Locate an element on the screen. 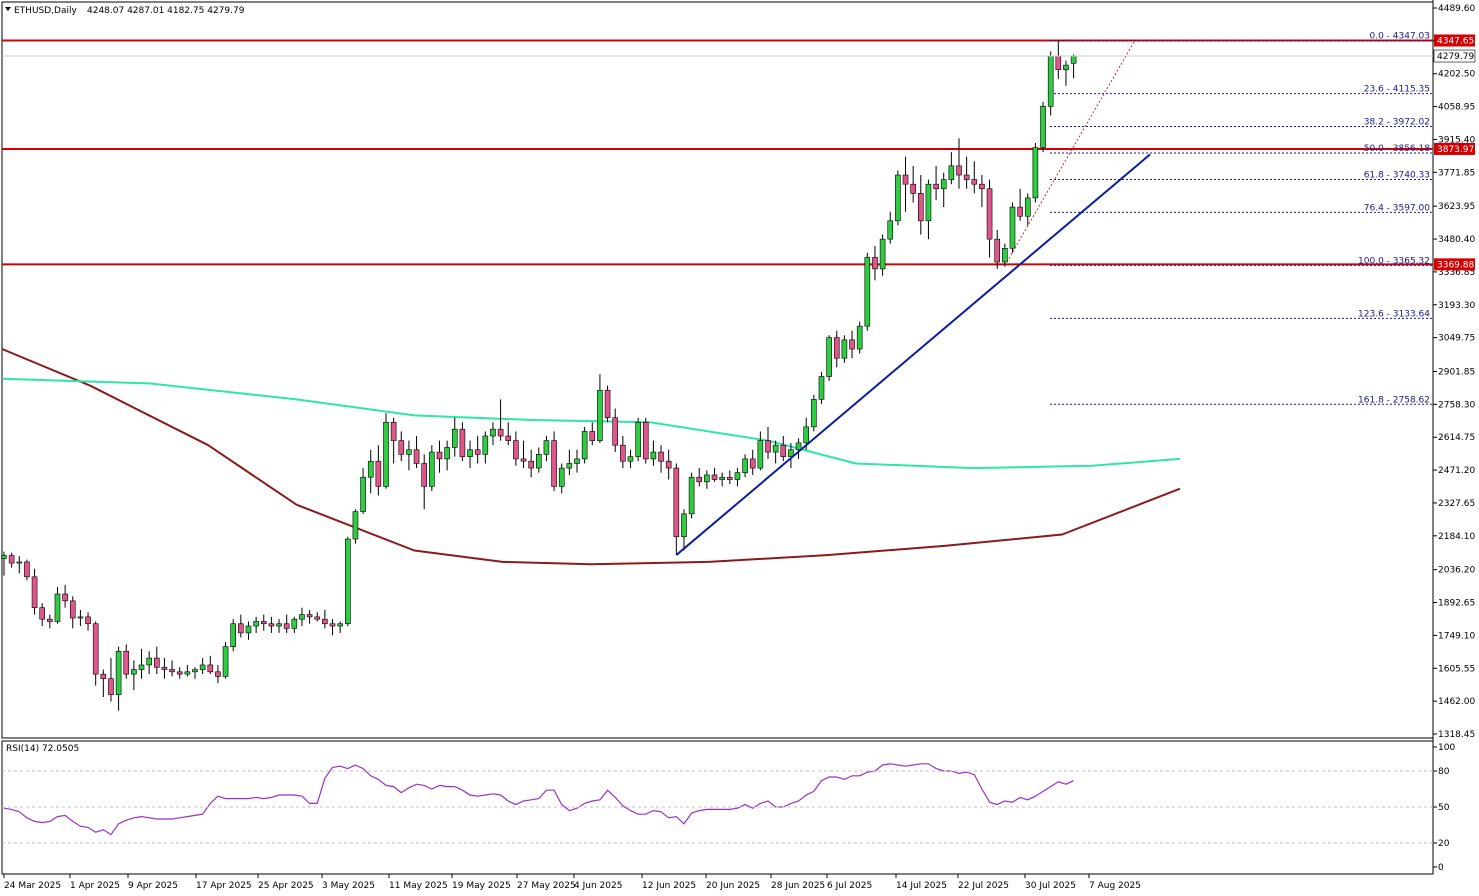 Image resolution: width=1479 pixels, height=896 pixels. level-price-tag-label: 3369.88 is located at coordinates (1455, 265).